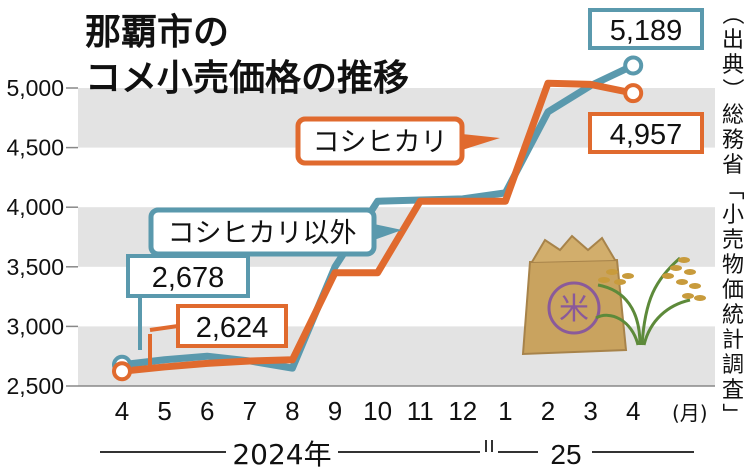 This screenshot has height=471, width=750. Describe the element at coordinates (731, 14) in the screenshot. I see `source-char: （` at that location.